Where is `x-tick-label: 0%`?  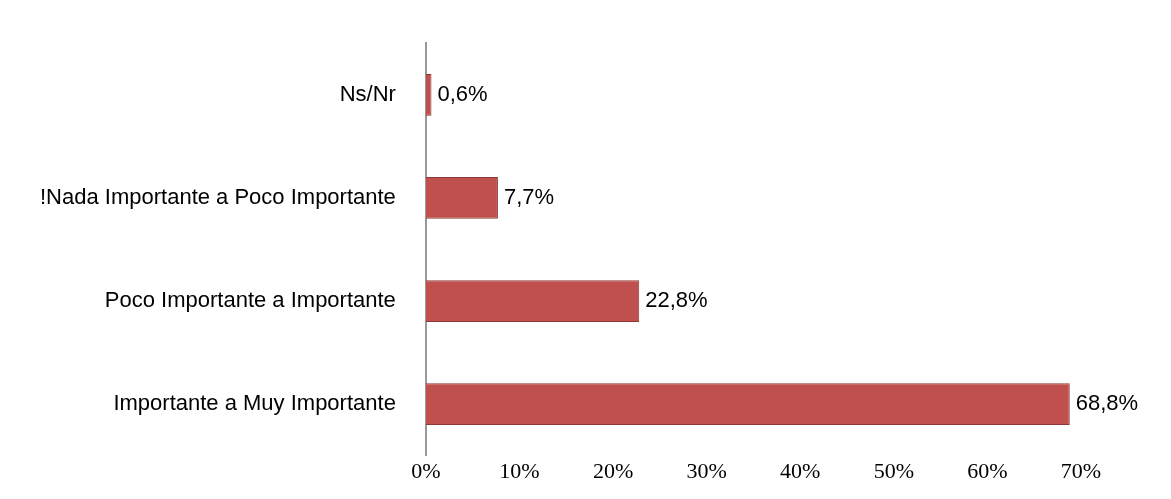 x-tick-label: 0% is located at coordinates (426, 470).